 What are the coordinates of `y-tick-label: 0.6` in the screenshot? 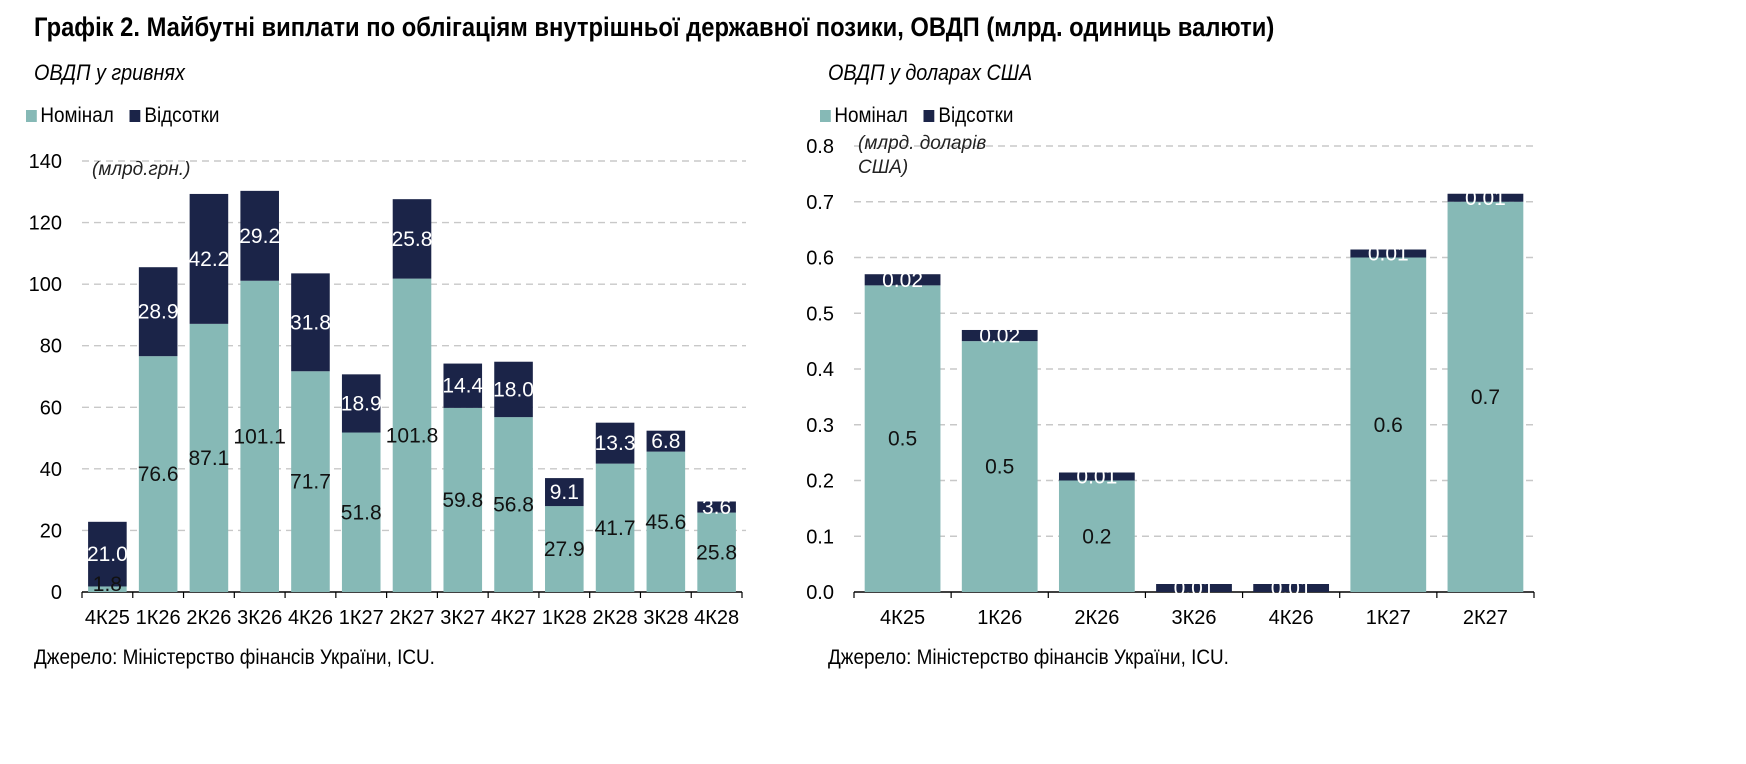 It's located at (820, 259).